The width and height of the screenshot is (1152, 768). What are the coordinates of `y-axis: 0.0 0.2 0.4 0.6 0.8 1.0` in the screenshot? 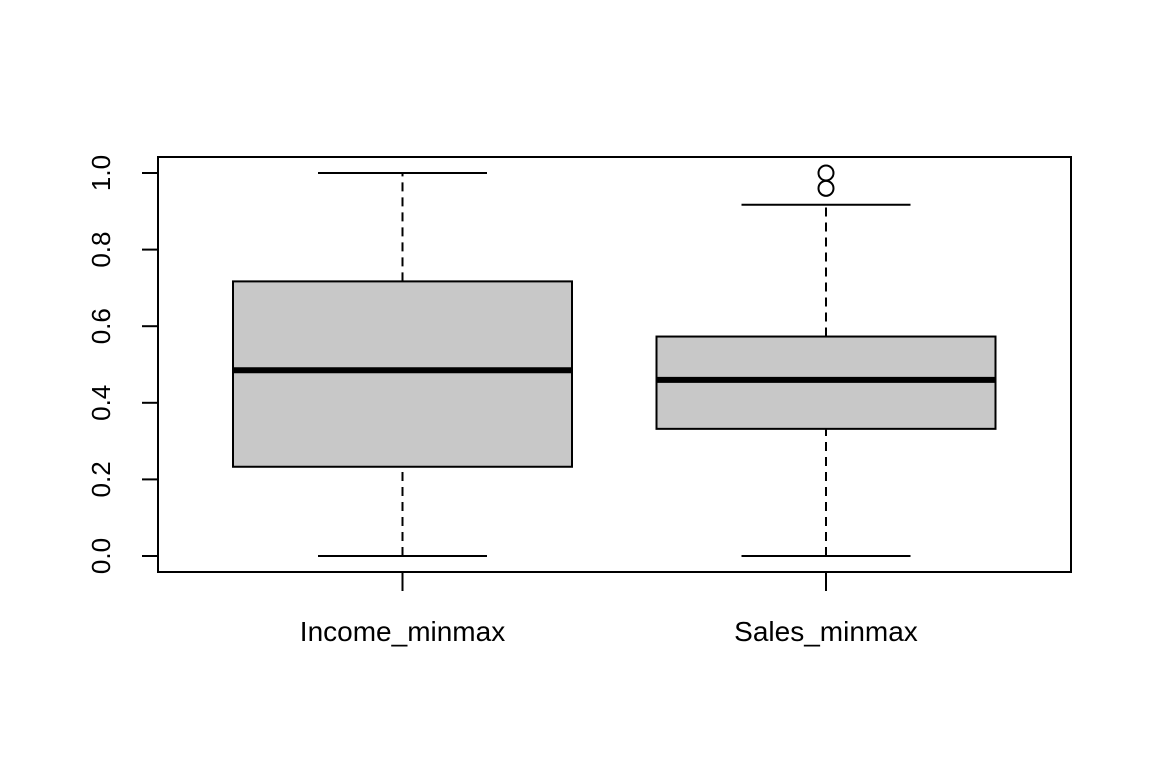 It's located at (122, 364).